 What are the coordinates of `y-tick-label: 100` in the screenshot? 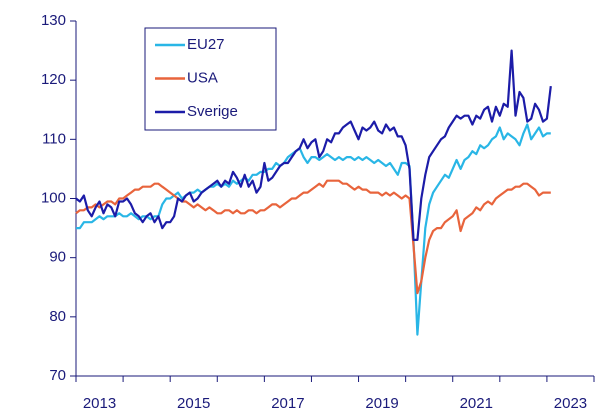 It's located at (53, 197).